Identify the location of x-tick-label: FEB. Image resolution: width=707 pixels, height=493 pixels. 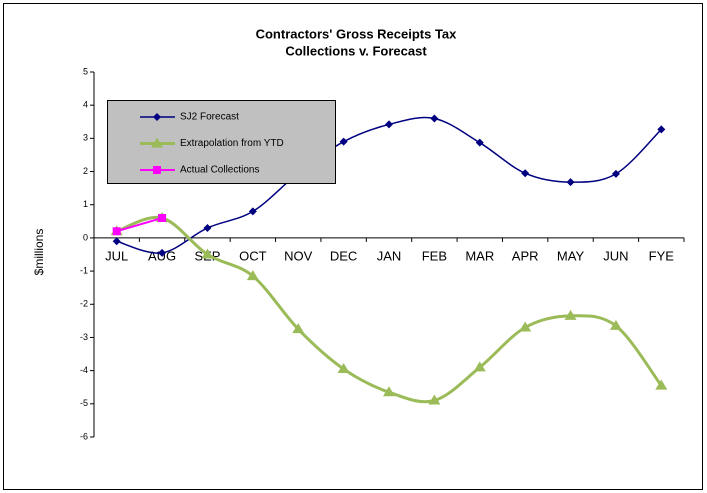
(434, 255).